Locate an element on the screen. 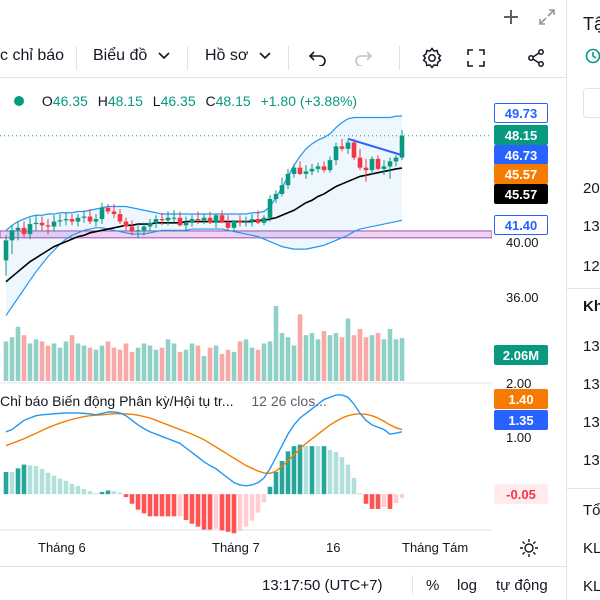 The width and height of the screenshot is (600, 600). bollinger-lower-badge: 41.40 is located at coordinates (521, 225).